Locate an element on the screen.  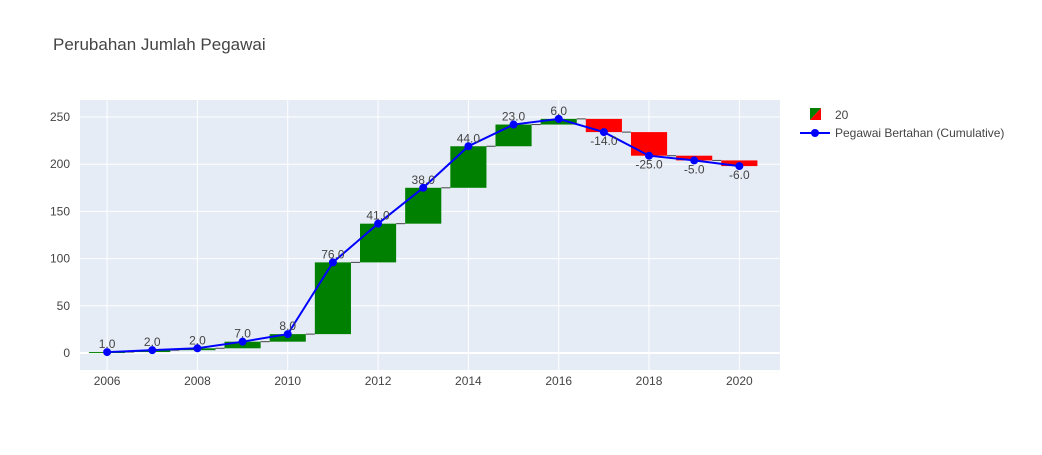
y-tick-label: 50 is located at coordinates (64, 306).